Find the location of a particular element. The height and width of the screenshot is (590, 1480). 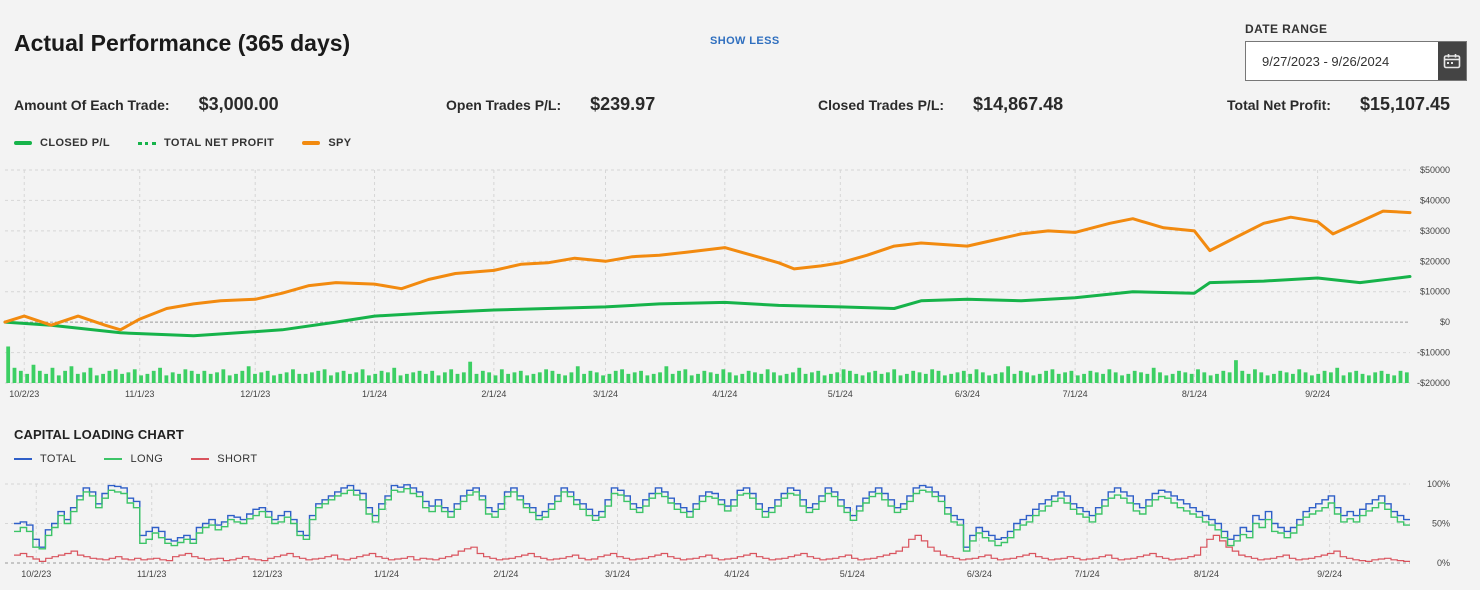

legend-spy: SPY is located at coordinates (326, 143).